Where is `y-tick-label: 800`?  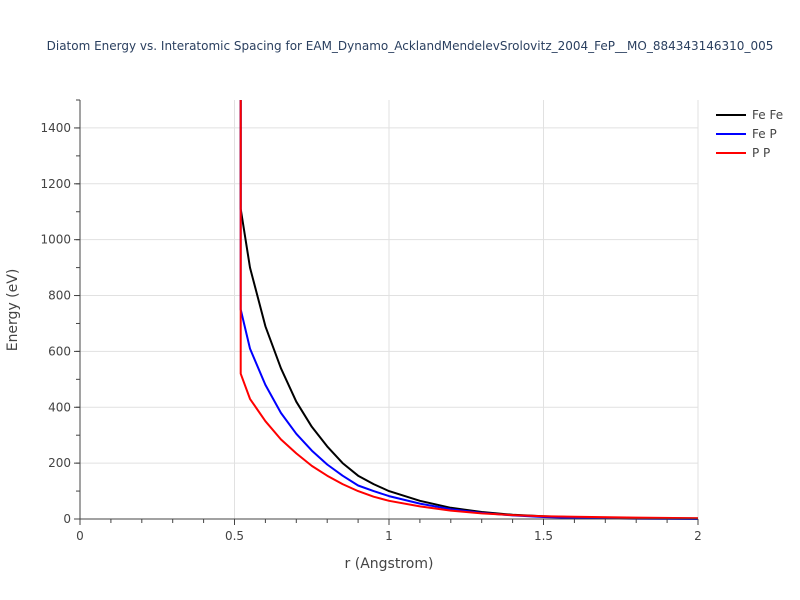
y-tick-label: 800 is located at coordinates (59, 296).